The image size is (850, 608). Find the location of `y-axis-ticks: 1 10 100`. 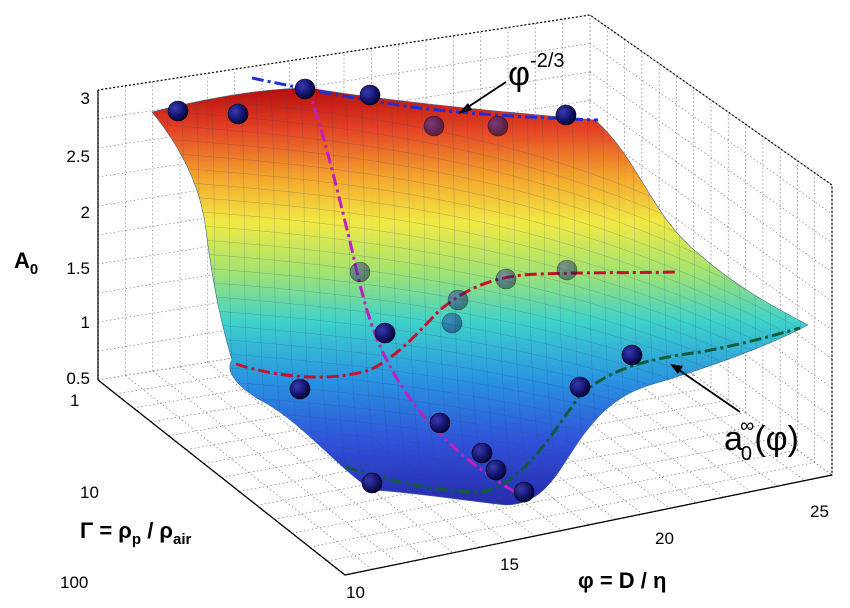

y-axis-ticks: 1 10 100 is located at coordinates (79, 491).